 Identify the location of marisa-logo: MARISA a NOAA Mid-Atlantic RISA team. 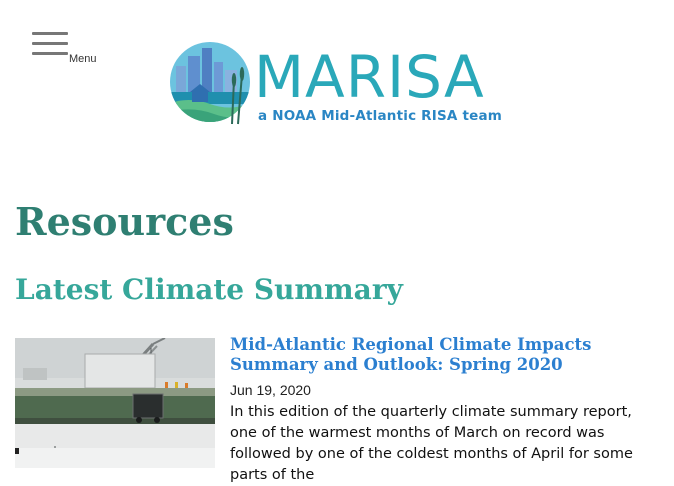
(338, 83).